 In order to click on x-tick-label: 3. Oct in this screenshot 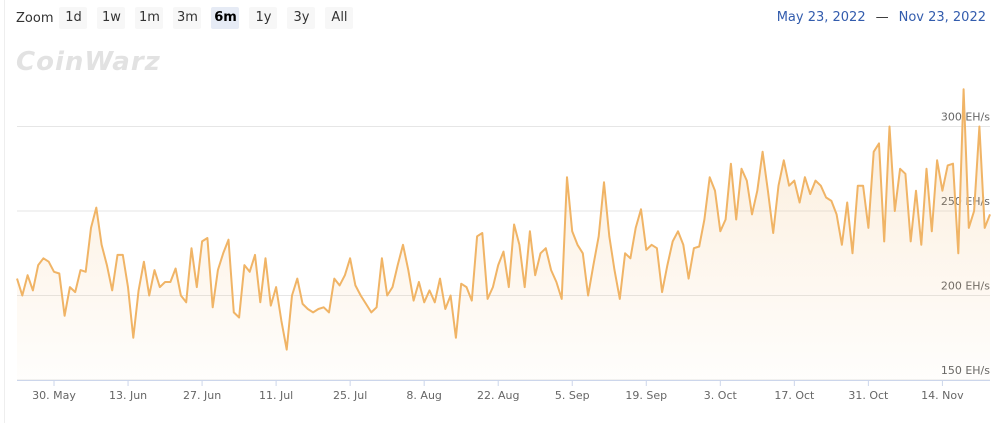, I will do `click(721, 395)`.